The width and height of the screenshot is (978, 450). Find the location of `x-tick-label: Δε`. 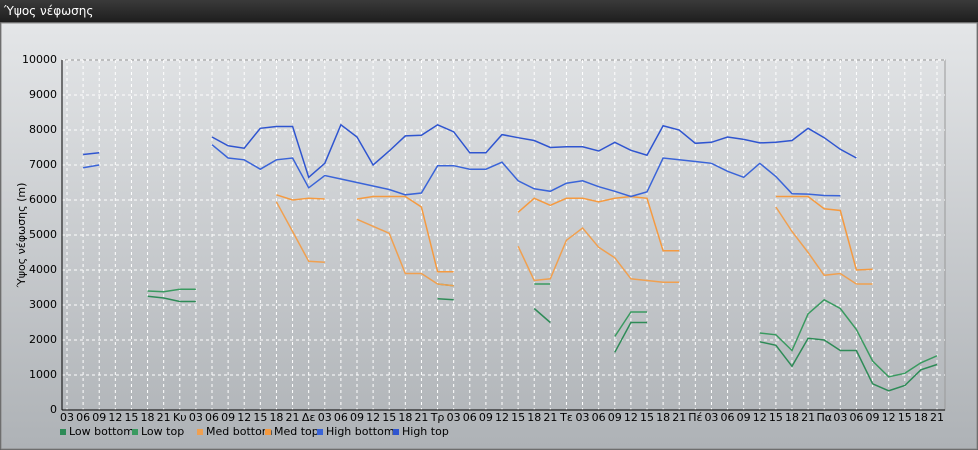

x-tick-label: Δε is located at coordinates (309, 417).